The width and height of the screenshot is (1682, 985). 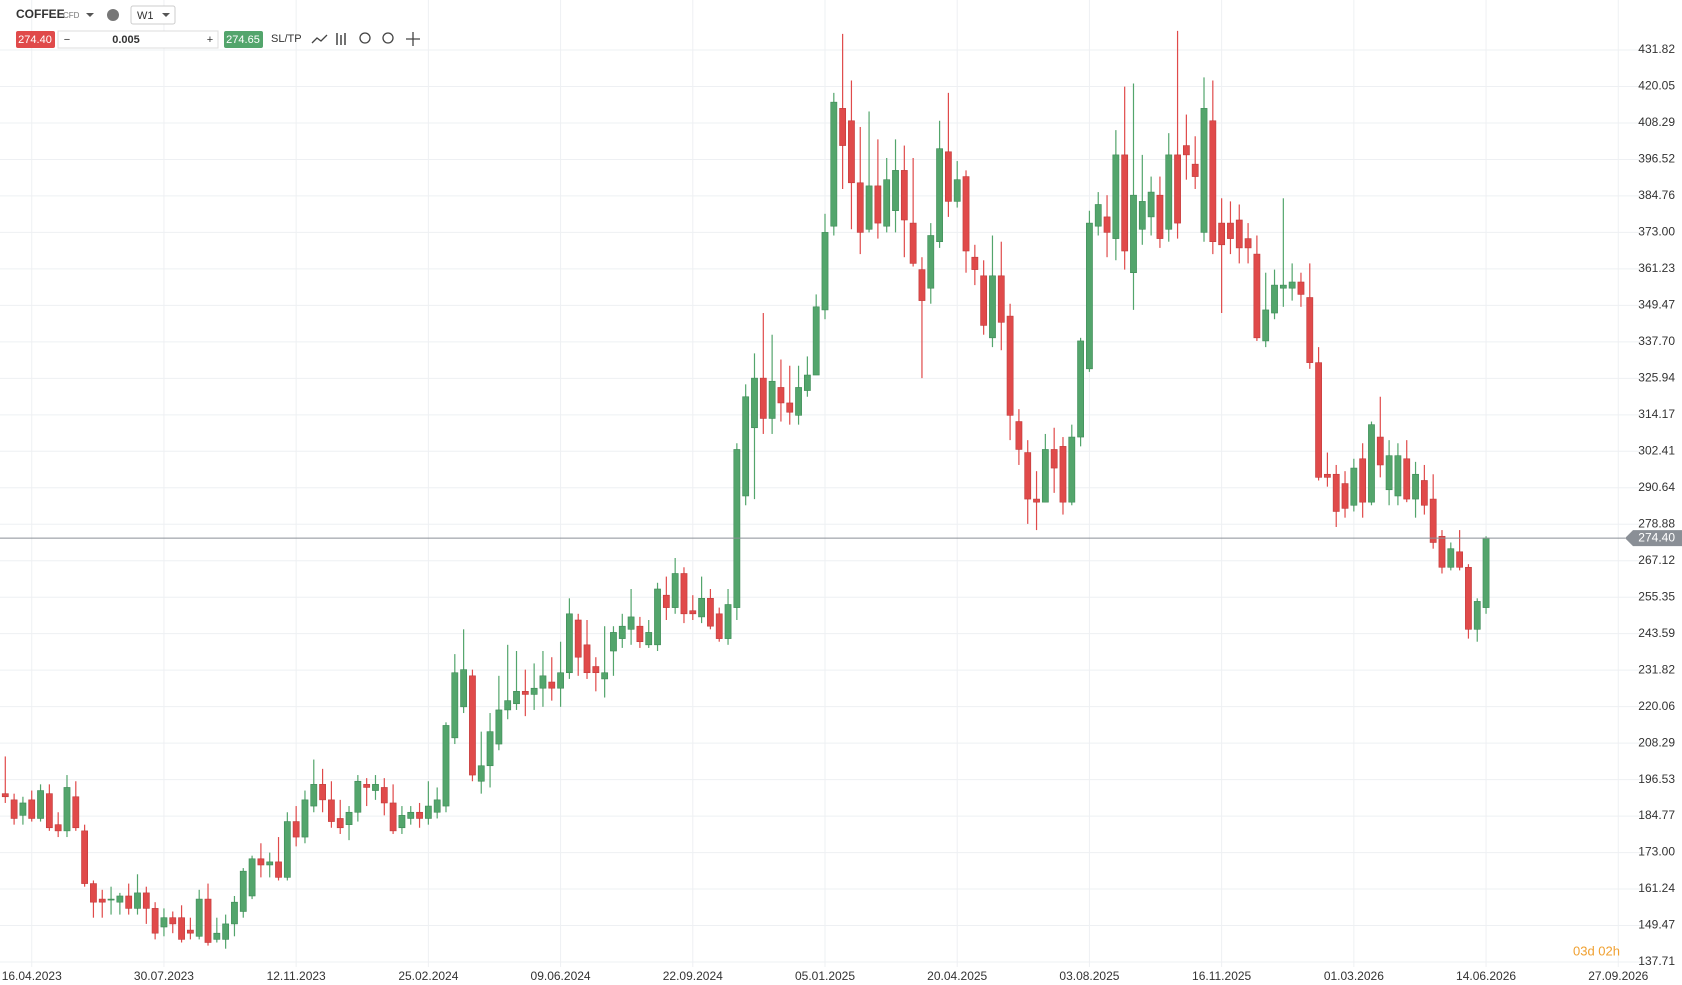 What do you see at coordinates (210, 40) in the screenshot?
I see `plus: +` at bounding box center [210, 40].